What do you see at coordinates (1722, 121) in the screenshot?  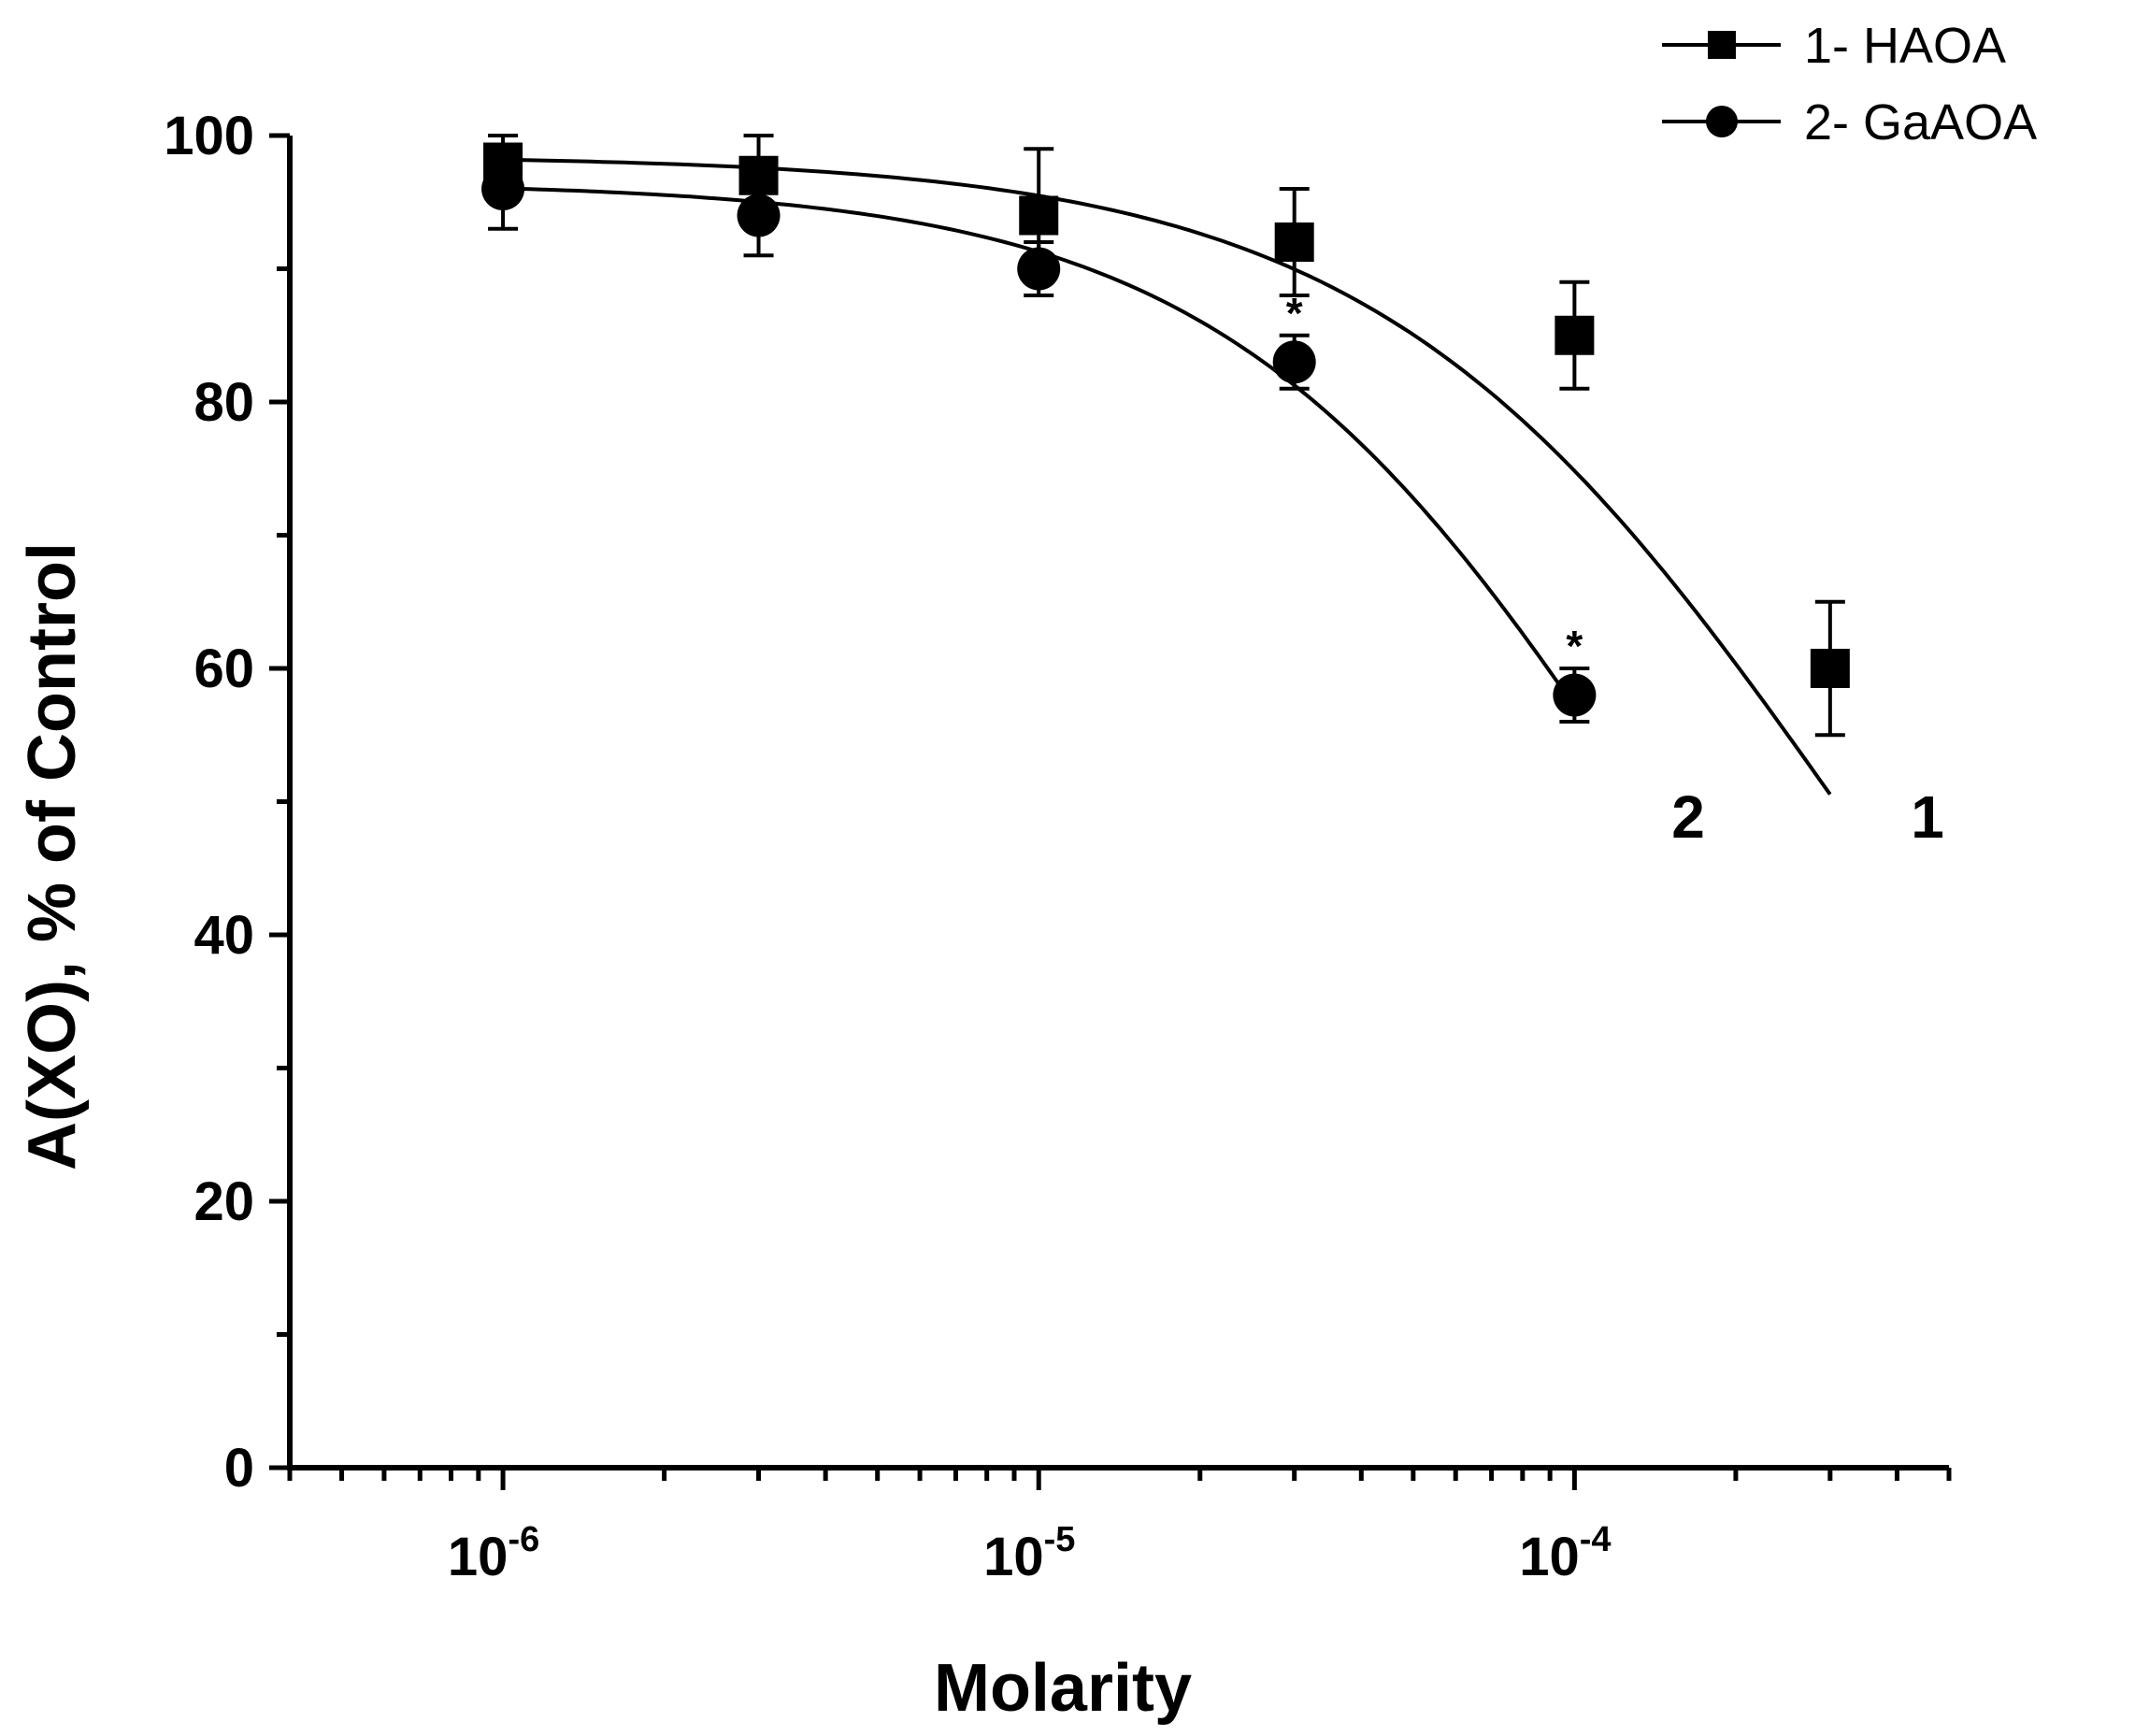 I see `legend-marker-circle` at bounding box center [1722, 121].